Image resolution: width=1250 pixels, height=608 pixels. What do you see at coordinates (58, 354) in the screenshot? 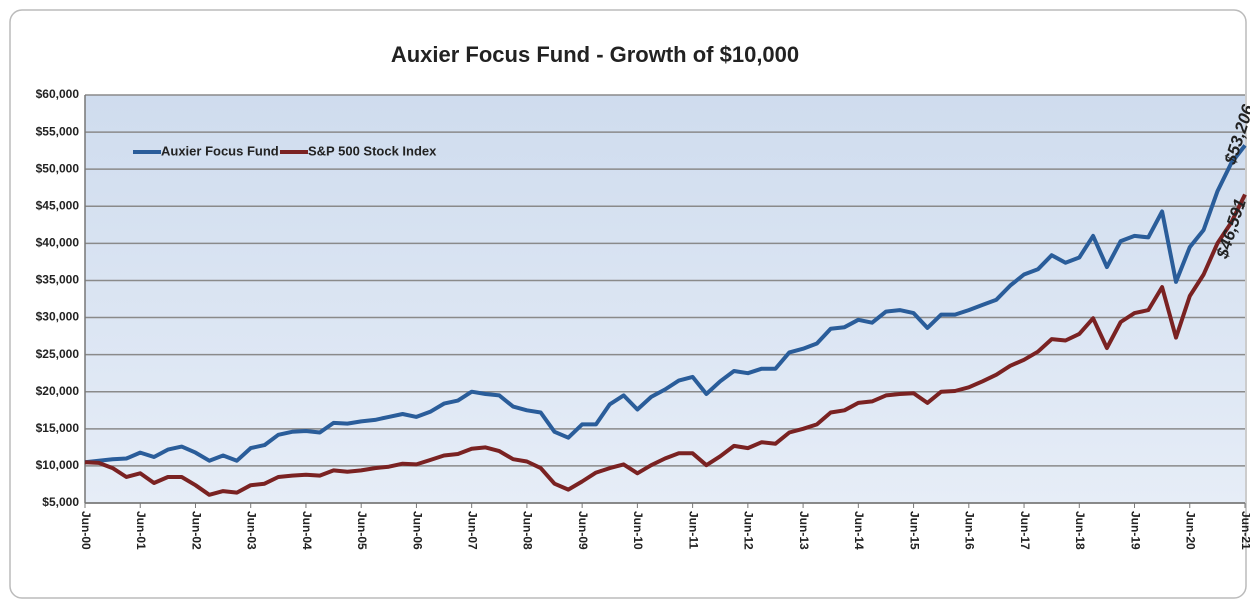
I see `y-tick-label: $25,000` at bounding box center [58, 354].